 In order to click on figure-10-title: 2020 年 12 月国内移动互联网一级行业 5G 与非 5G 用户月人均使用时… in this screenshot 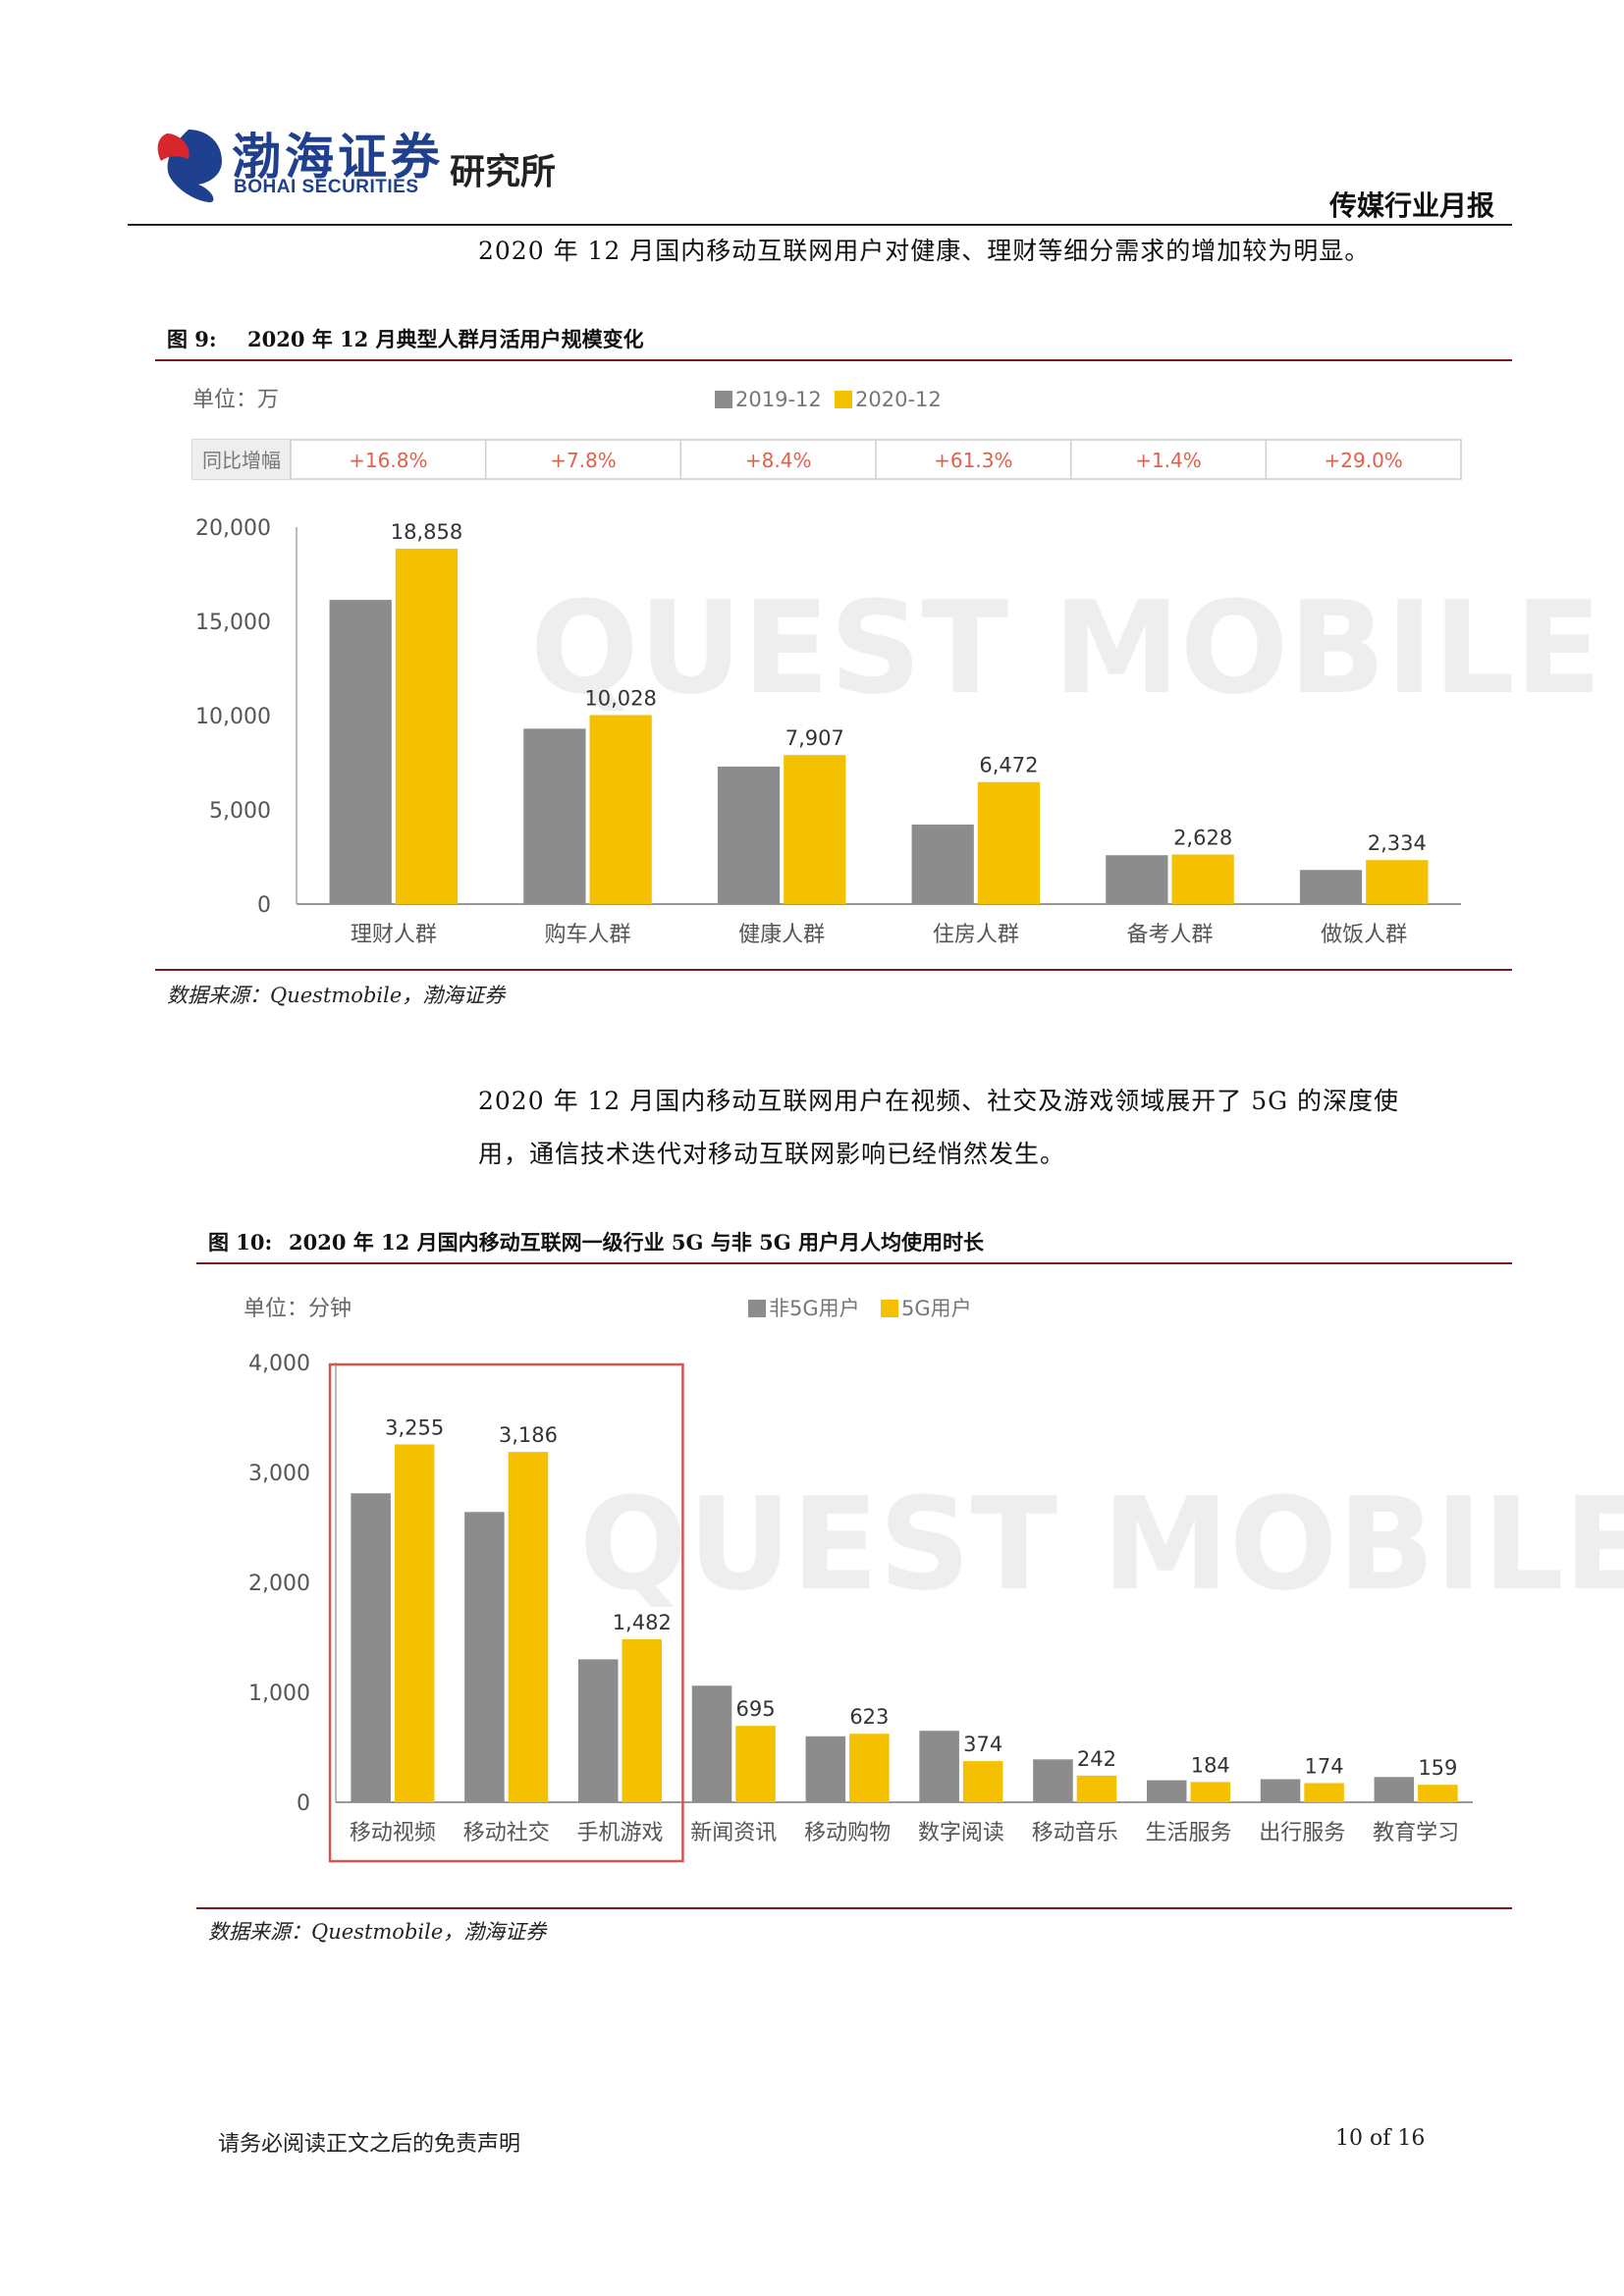, I will do `click(636, 1242)`.